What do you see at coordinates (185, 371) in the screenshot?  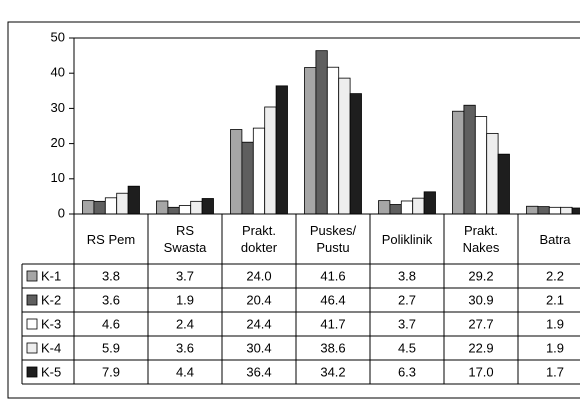 I see `table-value: 4.4` at bounding box center [185, 371].